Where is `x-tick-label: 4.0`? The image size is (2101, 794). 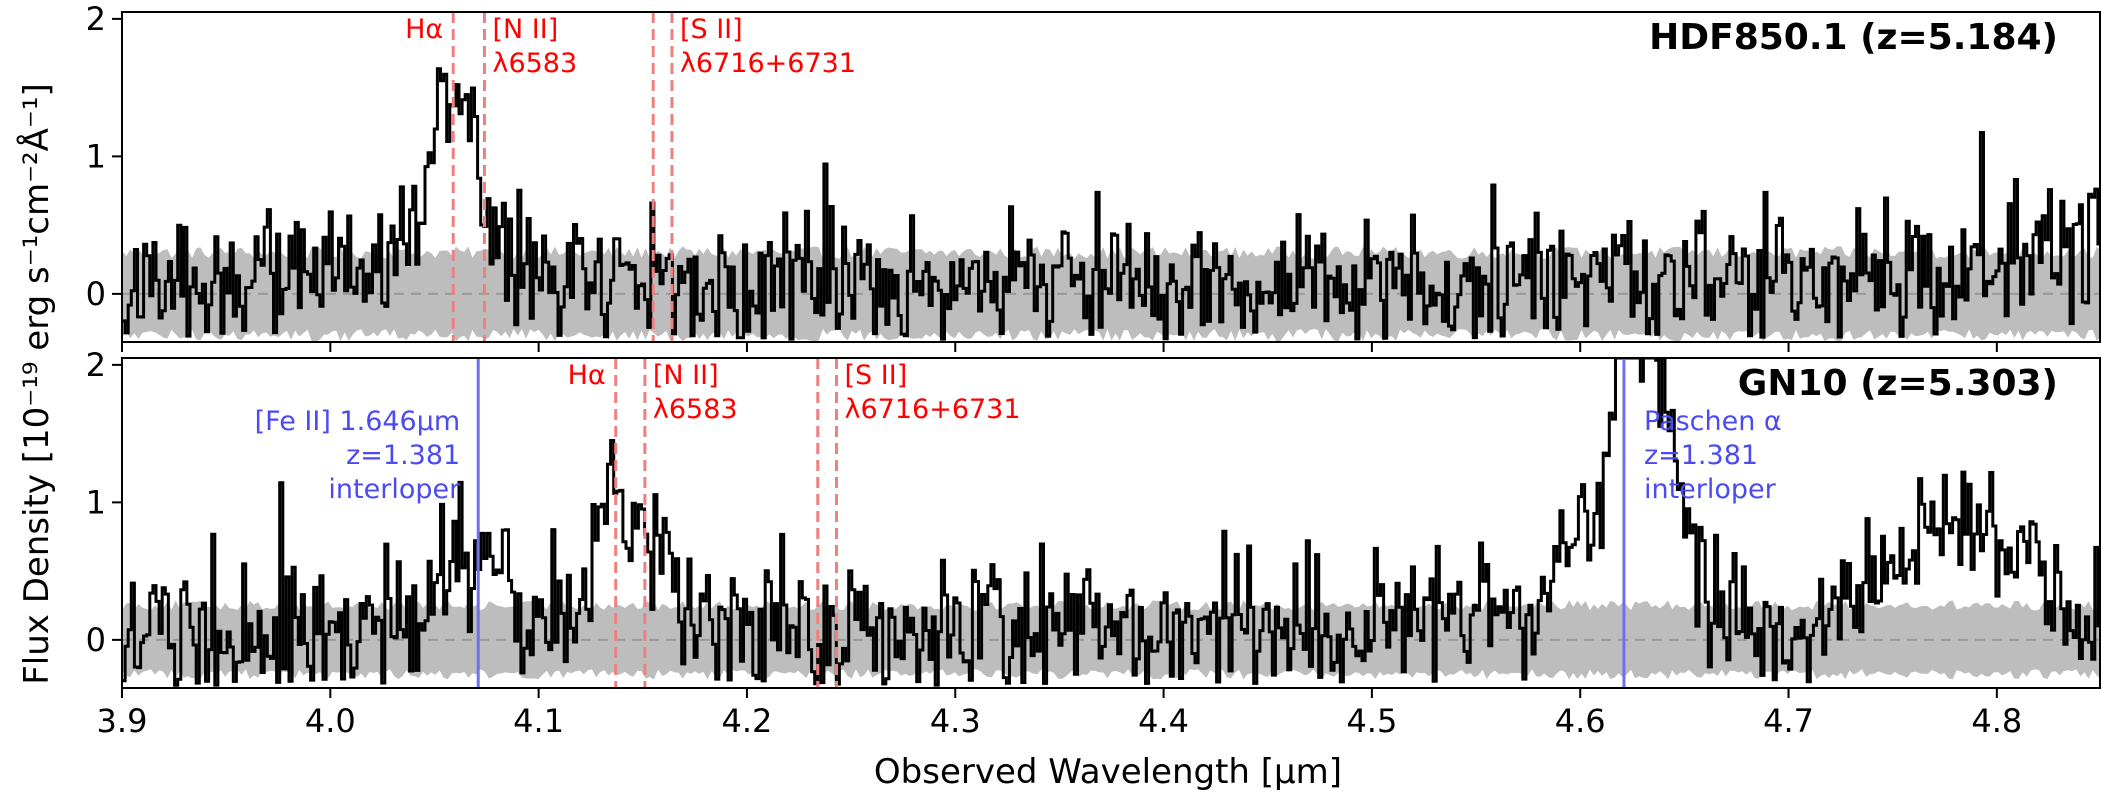 x-tick-label: 4.0 is located at coordinates (330, 721).